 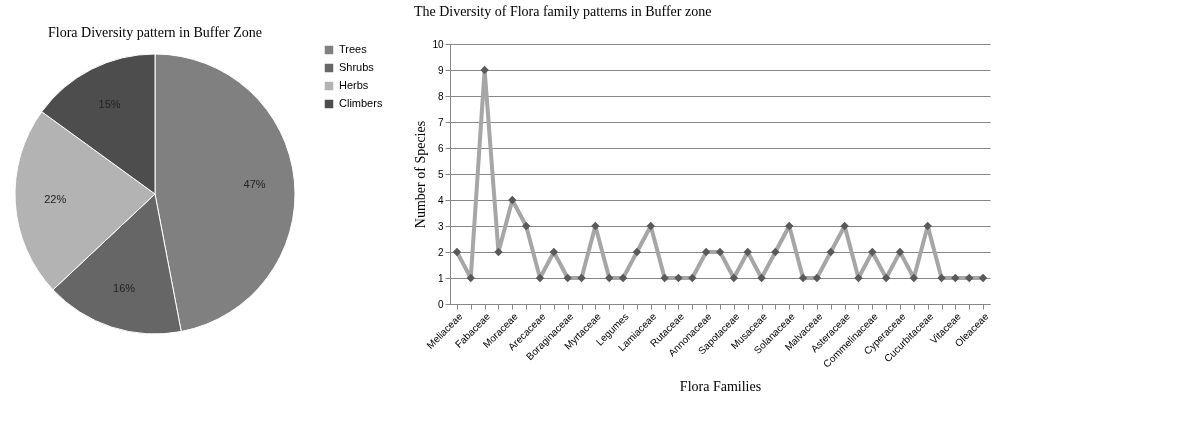 What do you see at coordinates (421, 174) in the screenshot?
I see `y-axis-title: Number of Species` at bounding box center [421, 174].